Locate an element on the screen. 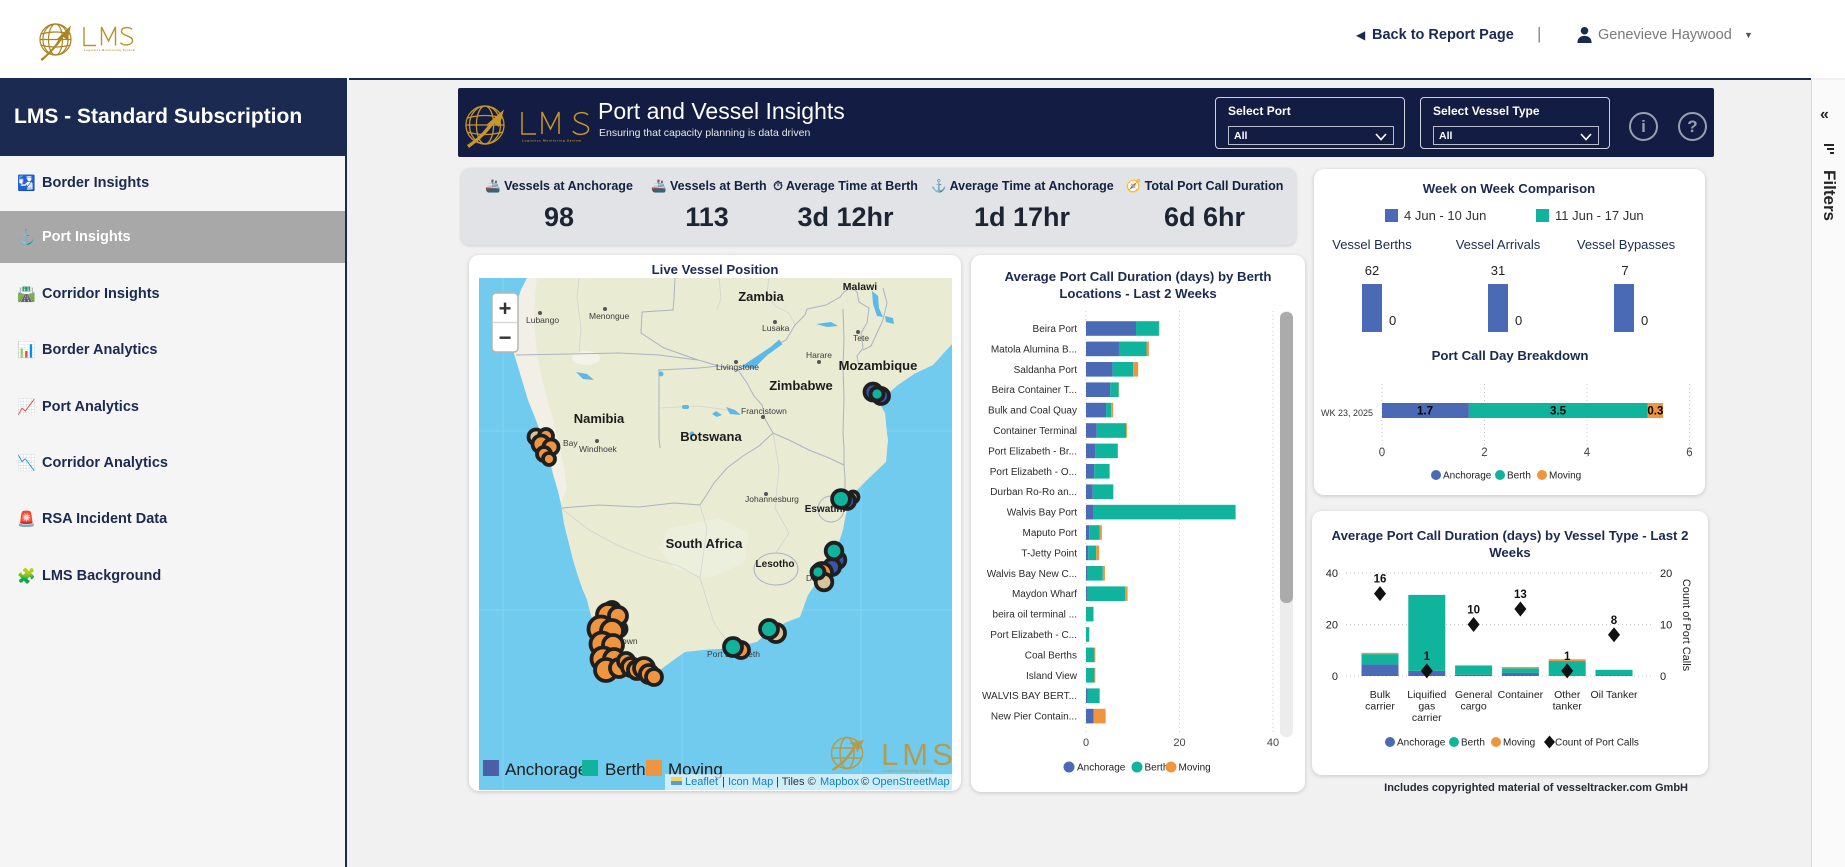  svg-text: 3.5 is located at coordinates (1558, 412).